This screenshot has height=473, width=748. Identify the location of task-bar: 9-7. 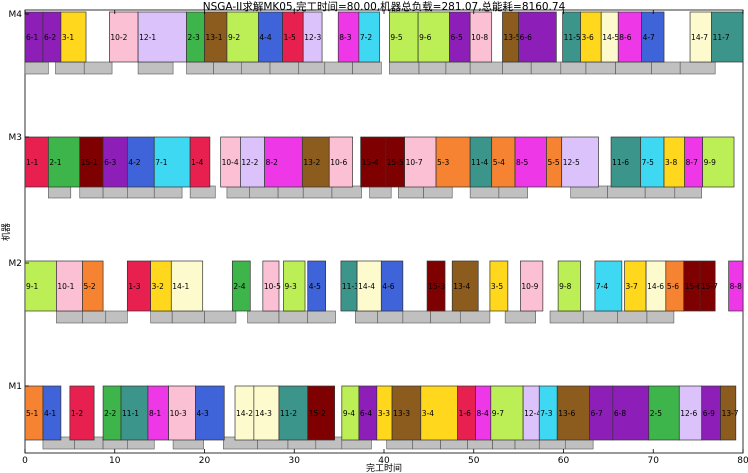
(507, 413).